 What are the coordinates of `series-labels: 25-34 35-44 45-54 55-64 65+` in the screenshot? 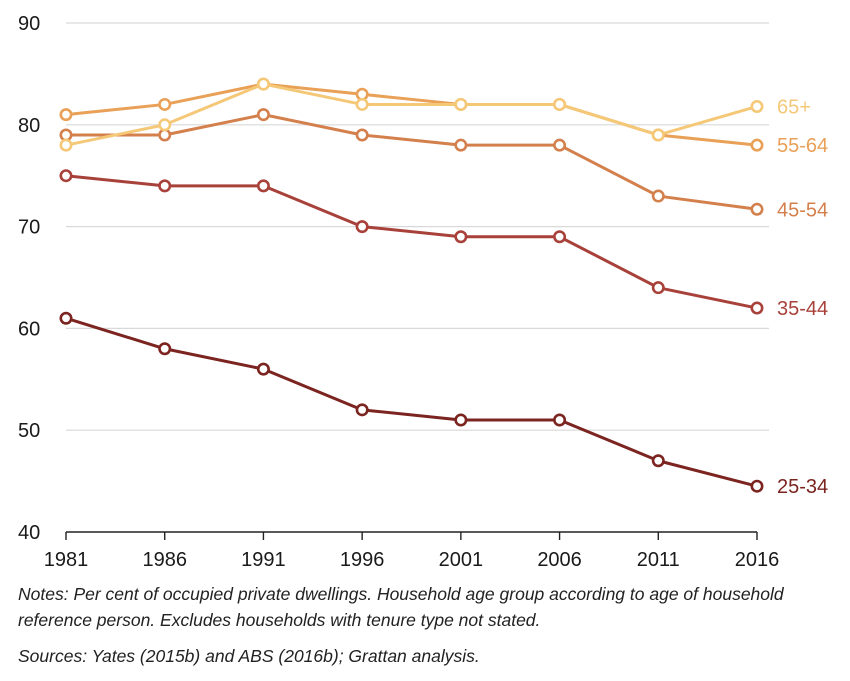 It's located at (802, 297).